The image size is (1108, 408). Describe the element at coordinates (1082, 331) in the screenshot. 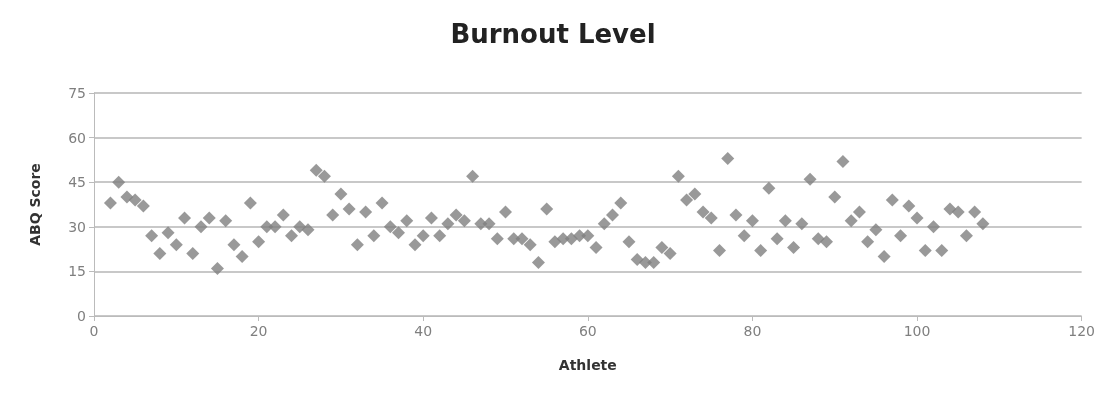

I see `x-tick-label: 120` at that location.